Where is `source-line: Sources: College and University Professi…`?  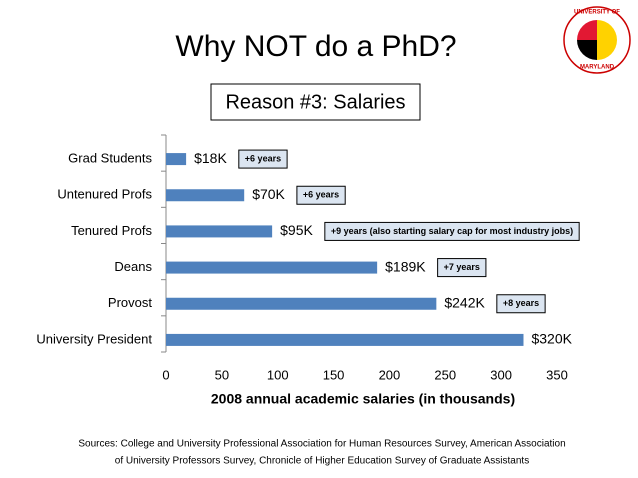
source-line: Sources: College and University Professi… is located at coordinates (321, 444).